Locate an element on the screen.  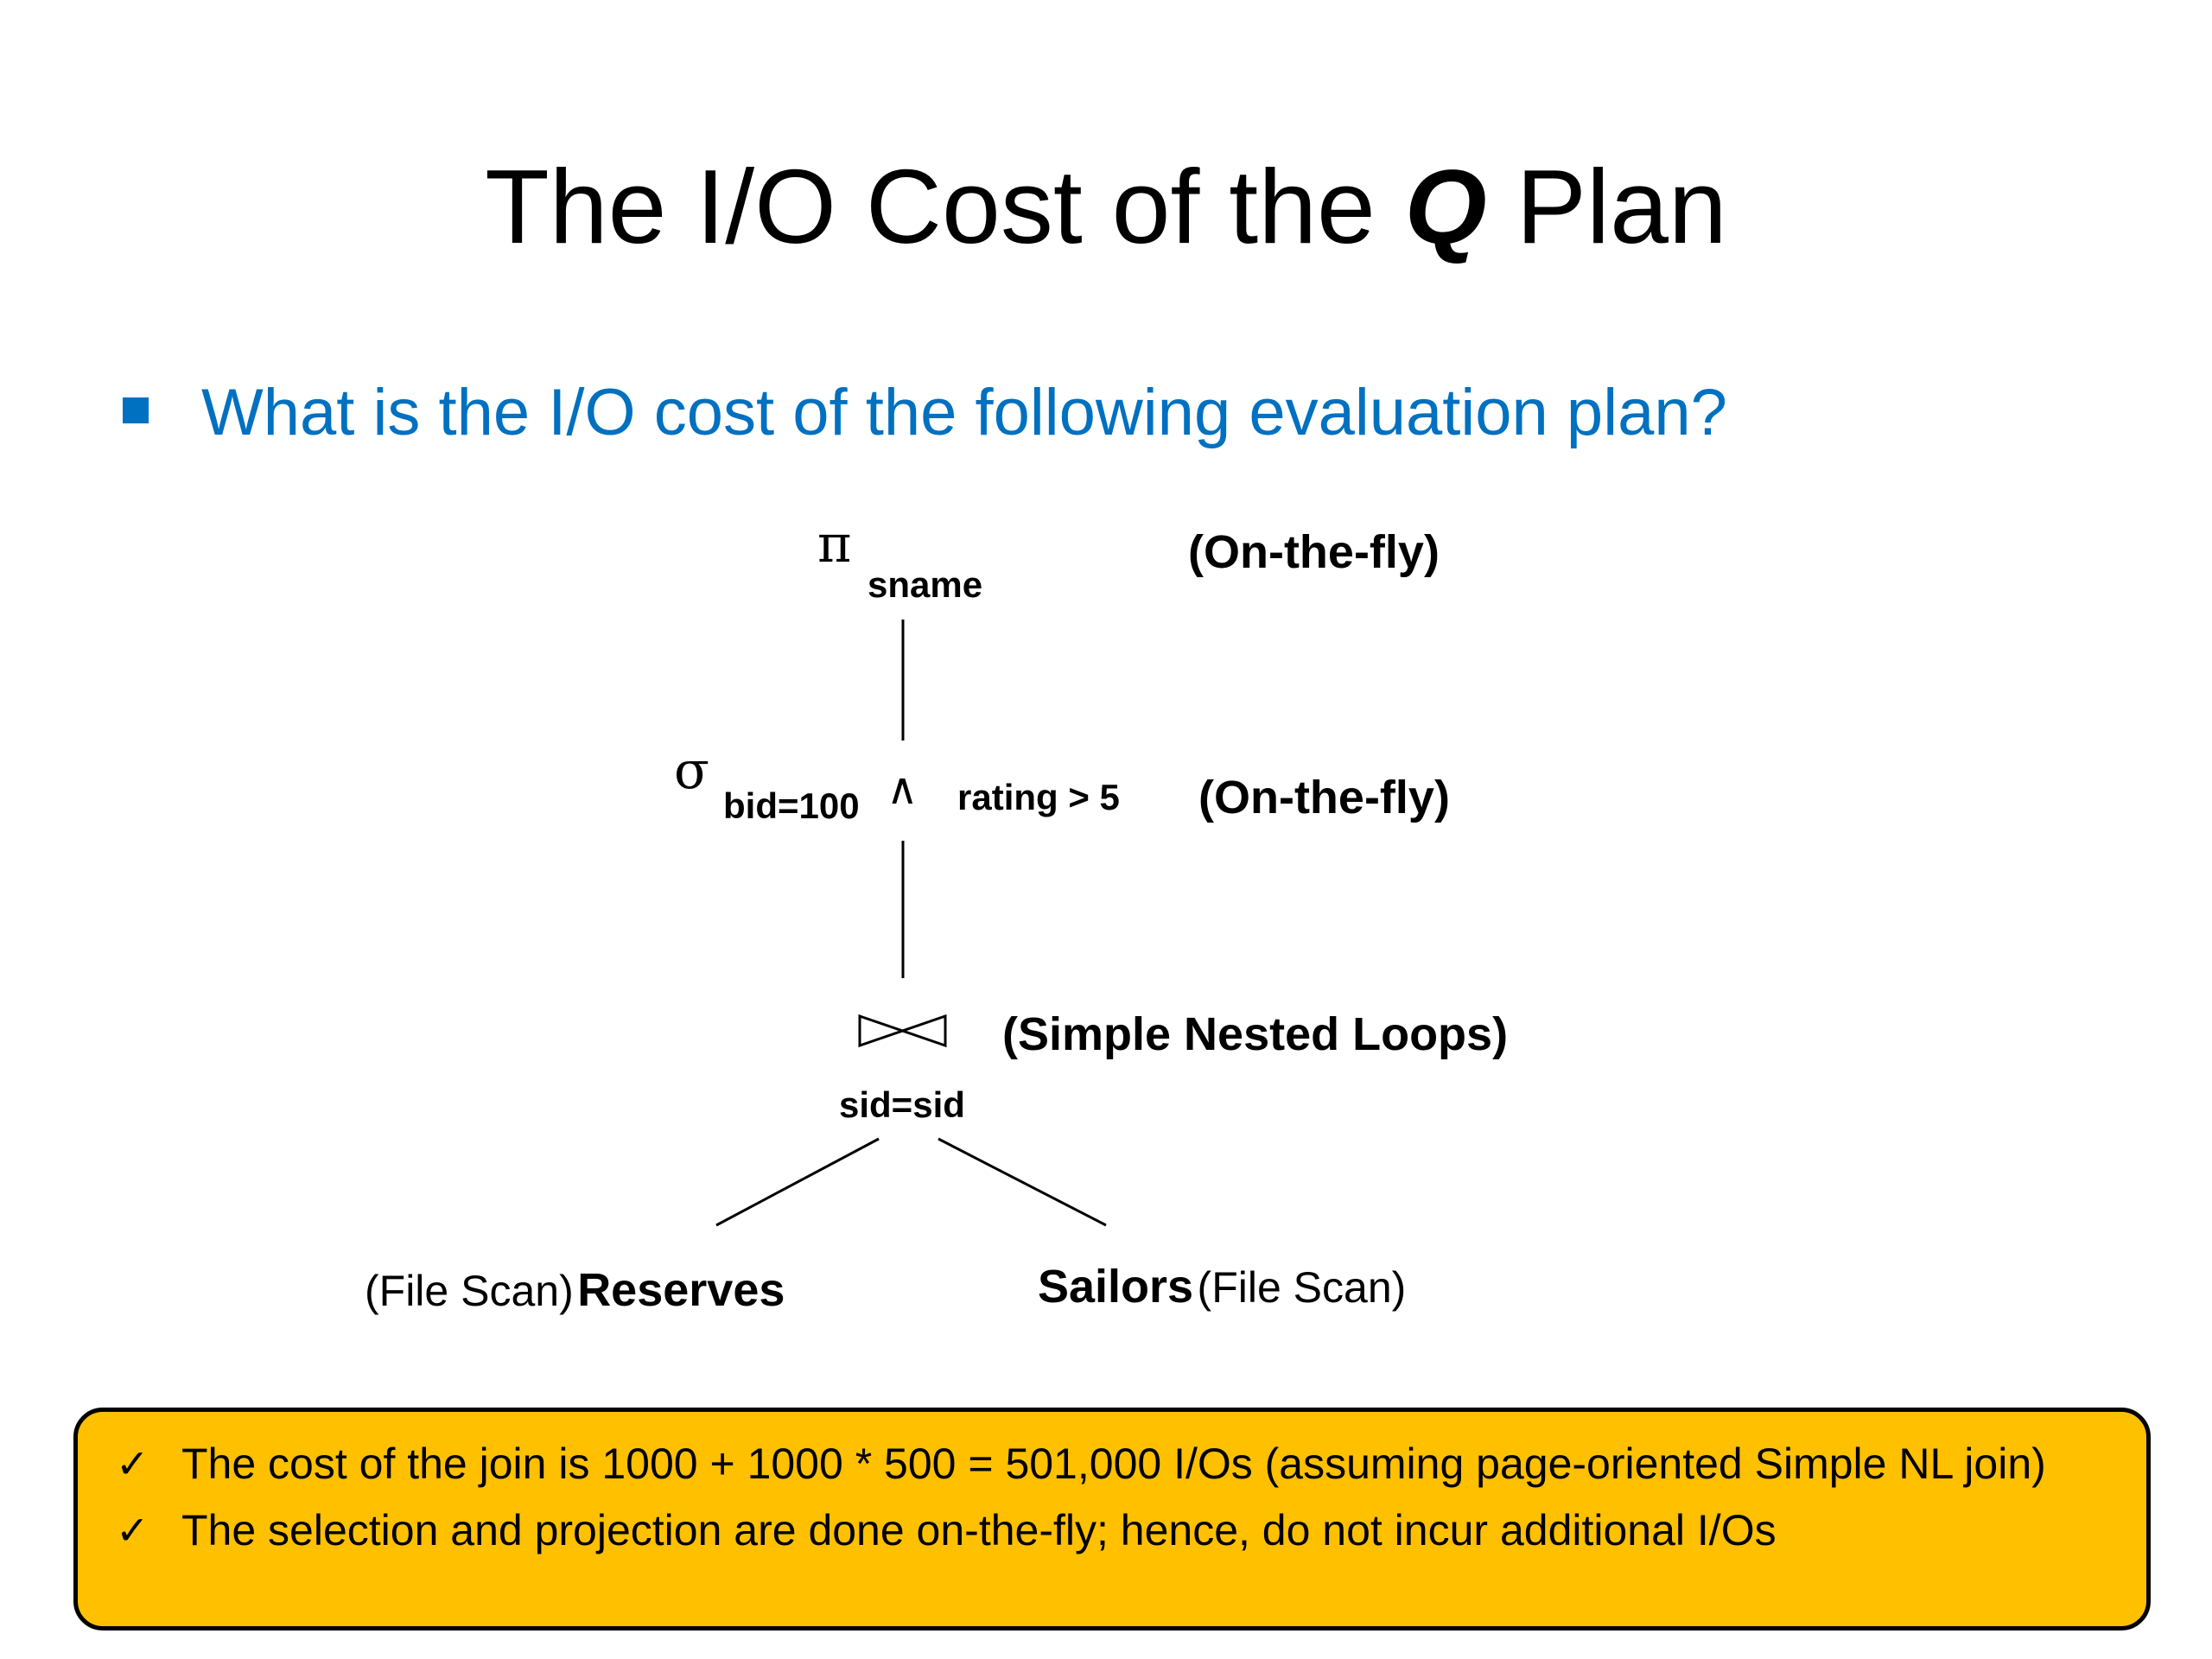
title-text: Plan is located at coordinates (1606, 206).